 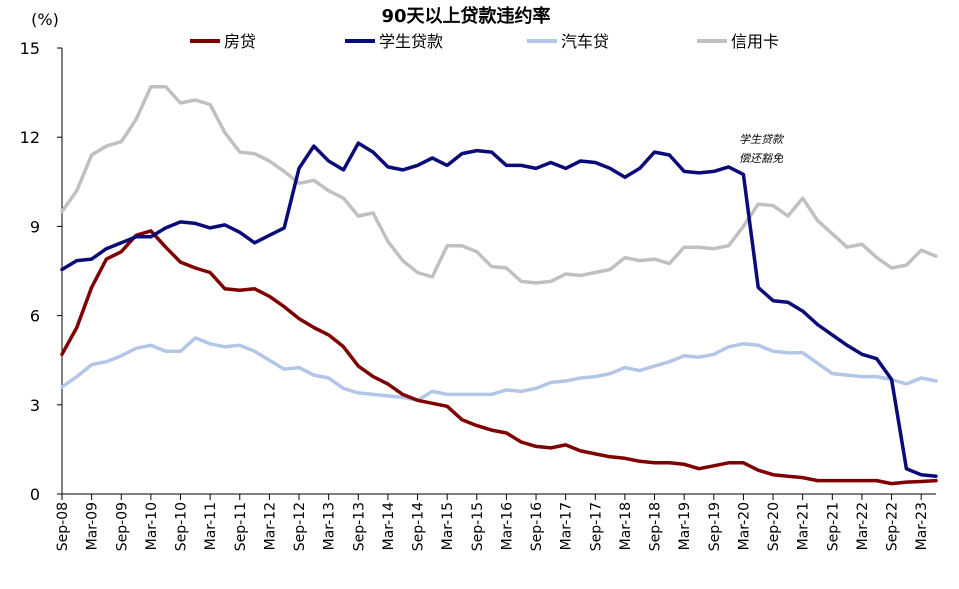 I want to click on x-tick-label: Mar-13, so click(x=330, y=526).